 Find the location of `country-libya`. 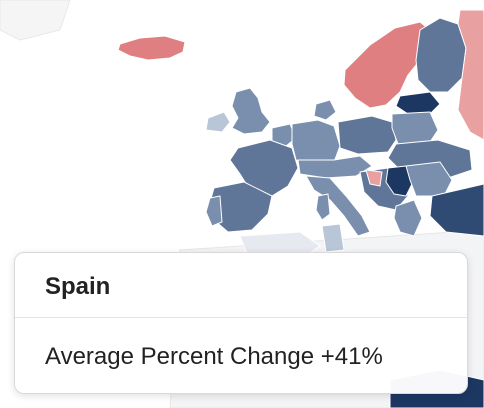

country-libya is located at coordinates (333, 238).